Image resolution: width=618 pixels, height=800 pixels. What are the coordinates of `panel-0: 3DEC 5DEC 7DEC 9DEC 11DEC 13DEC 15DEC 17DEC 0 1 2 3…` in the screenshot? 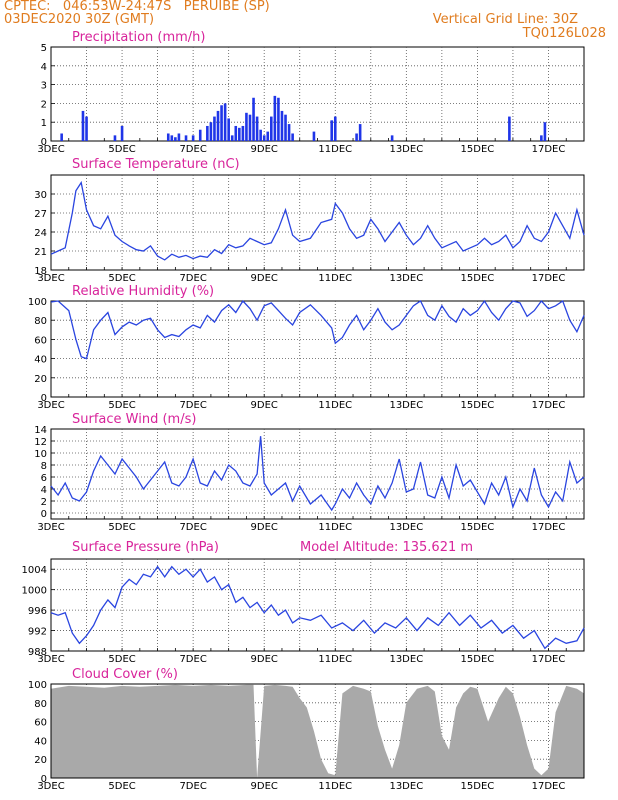 It's located at (311, 92).